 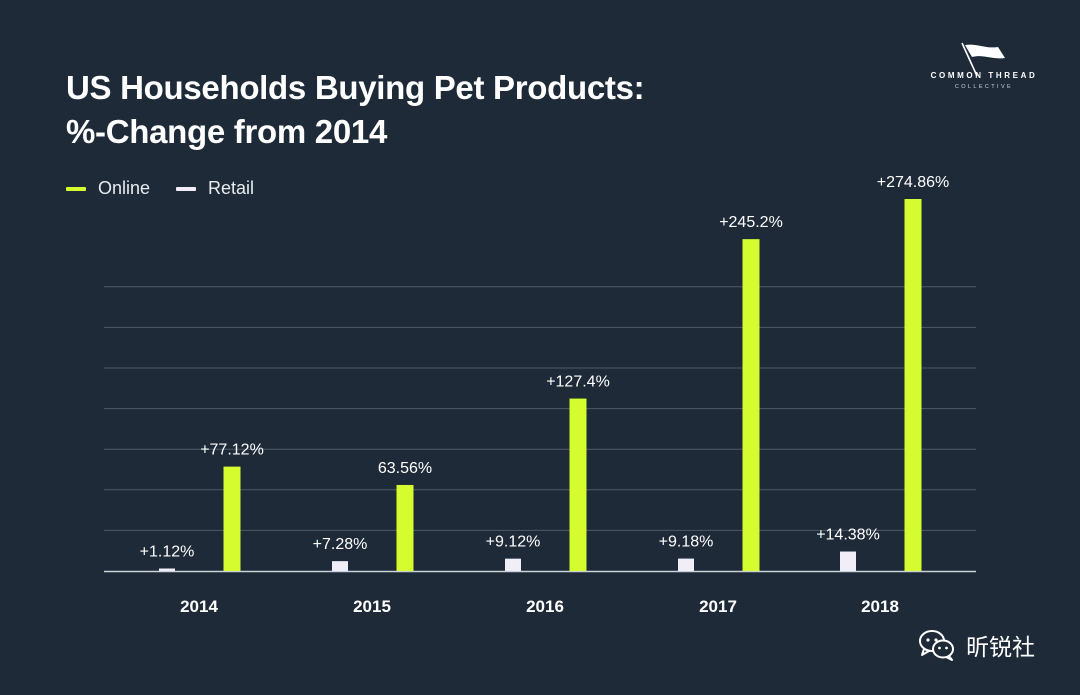 What do you see at coordinates (405, 468) in the screenshot?
I see `data-label-online-2015: 63.56%` at bounding box center [405, 468].